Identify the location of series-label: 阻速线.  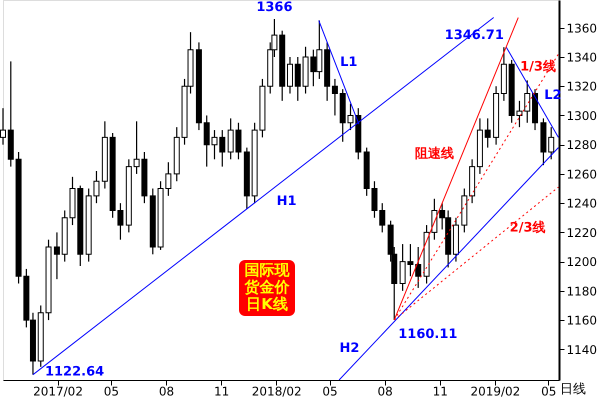
(434, 154).